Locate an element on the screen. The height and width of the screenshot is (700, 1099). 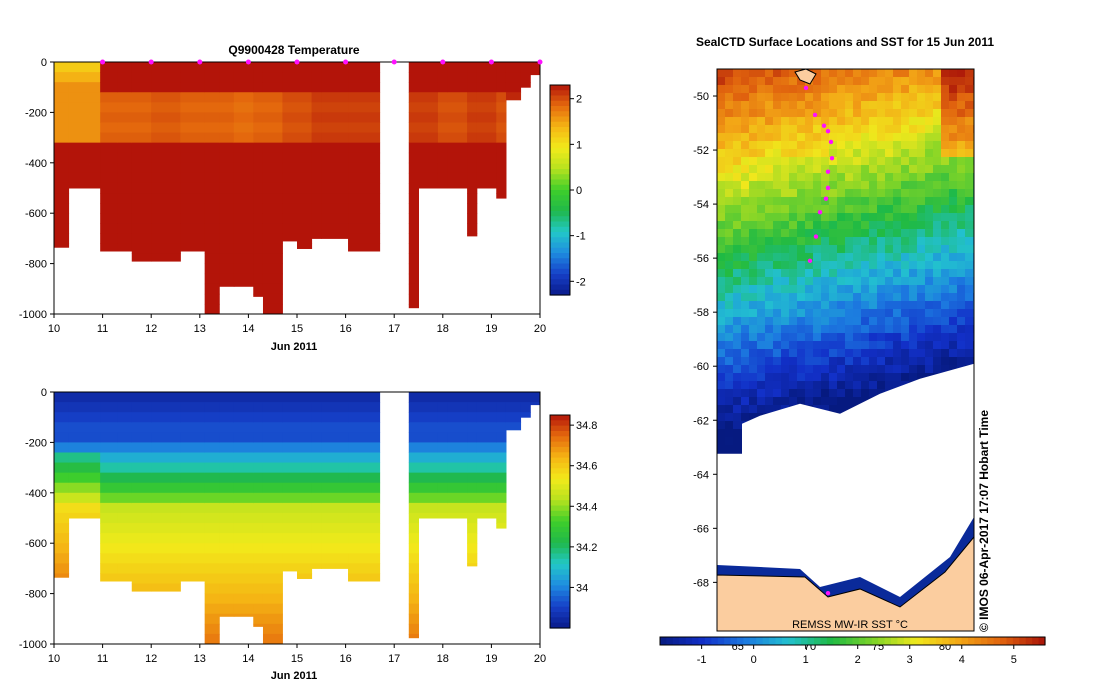
x-tick-label: 18 is located at coordinates (443, 329).